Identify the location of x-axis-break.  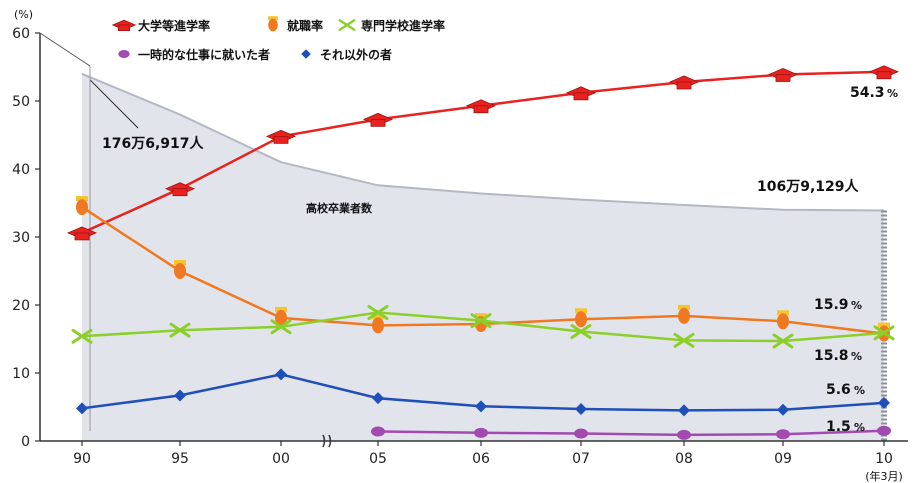
(327, 441).